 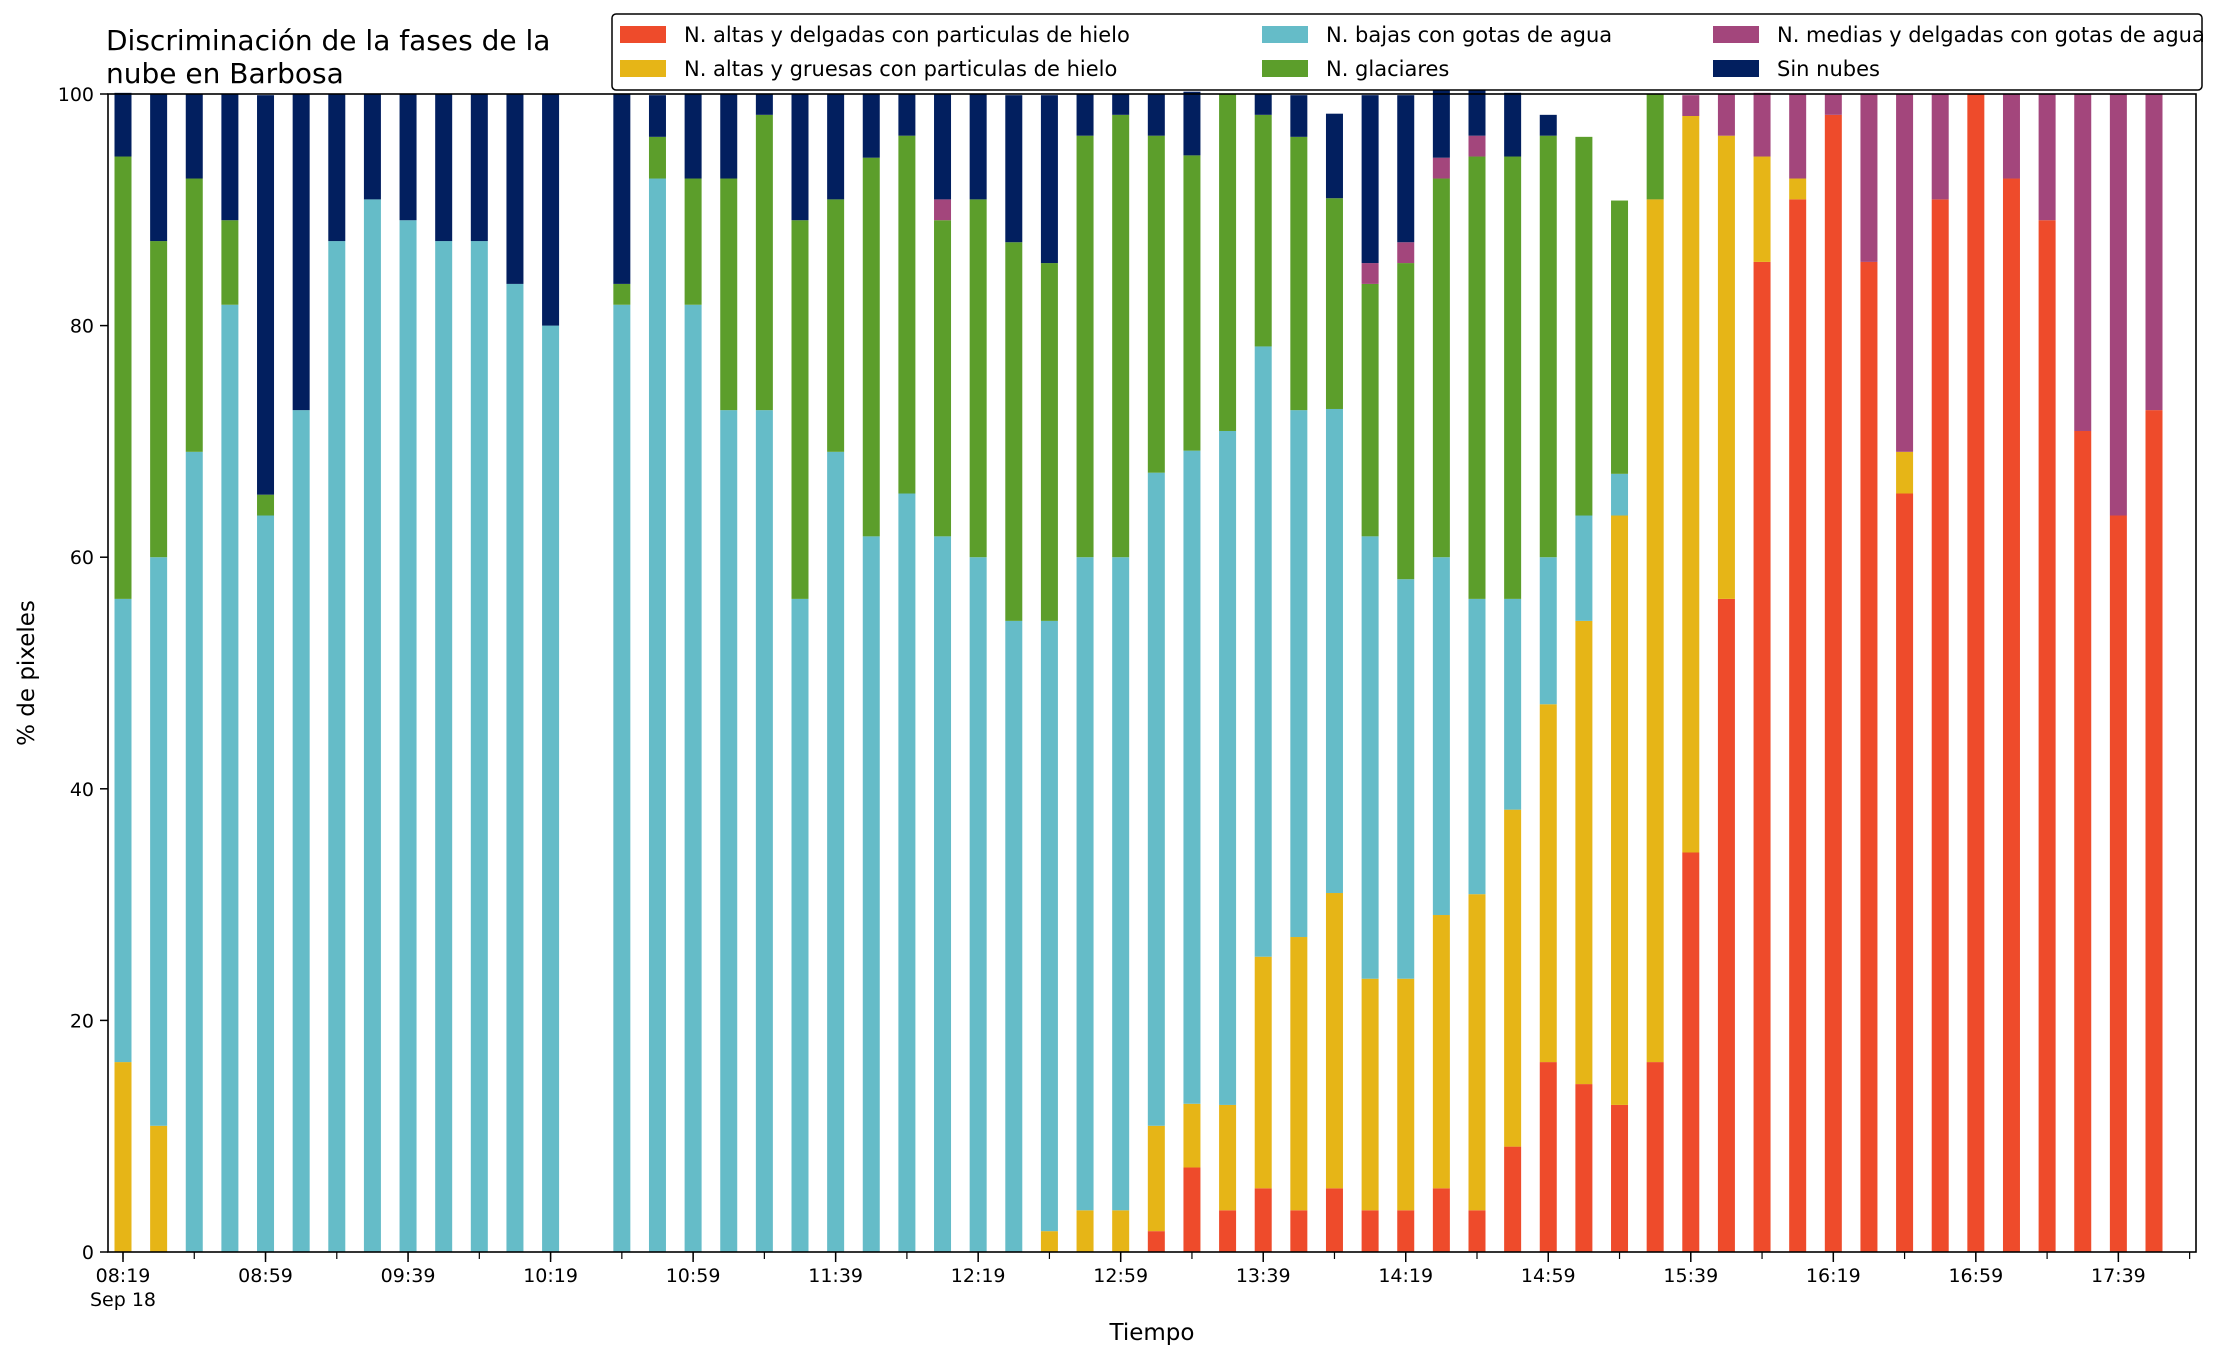 What do you see at coordinates (1407, 52) in the screenshot?
I see `legend-box` at bounding box center [1407, 52].